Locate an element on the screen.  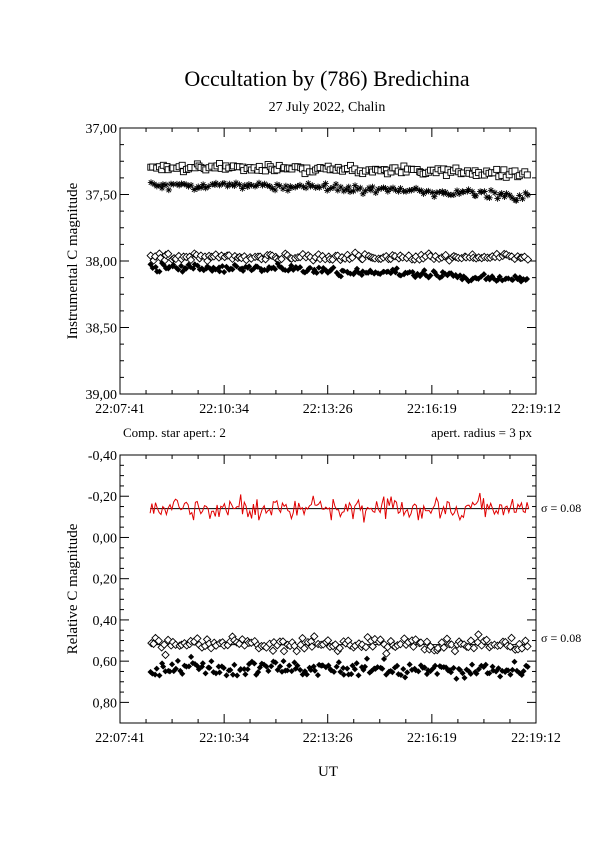
bottom-y-tick-label: 0,80 is located at coordinates (105, 703).